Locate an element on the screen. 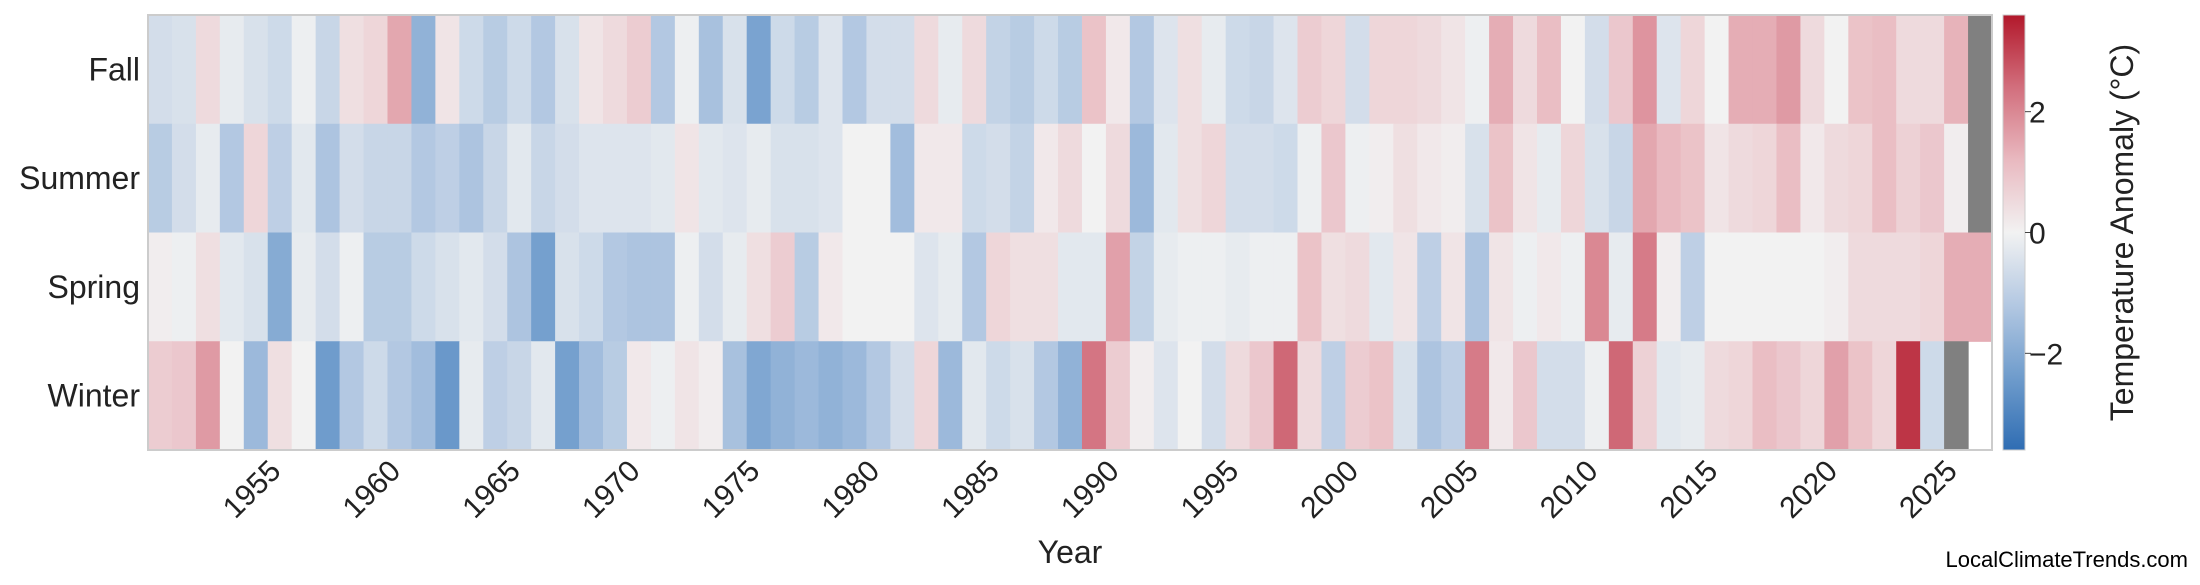 This screenshot has height=585, width=2200. x-tick-label: 1970 is located at coordinates (611, 489).